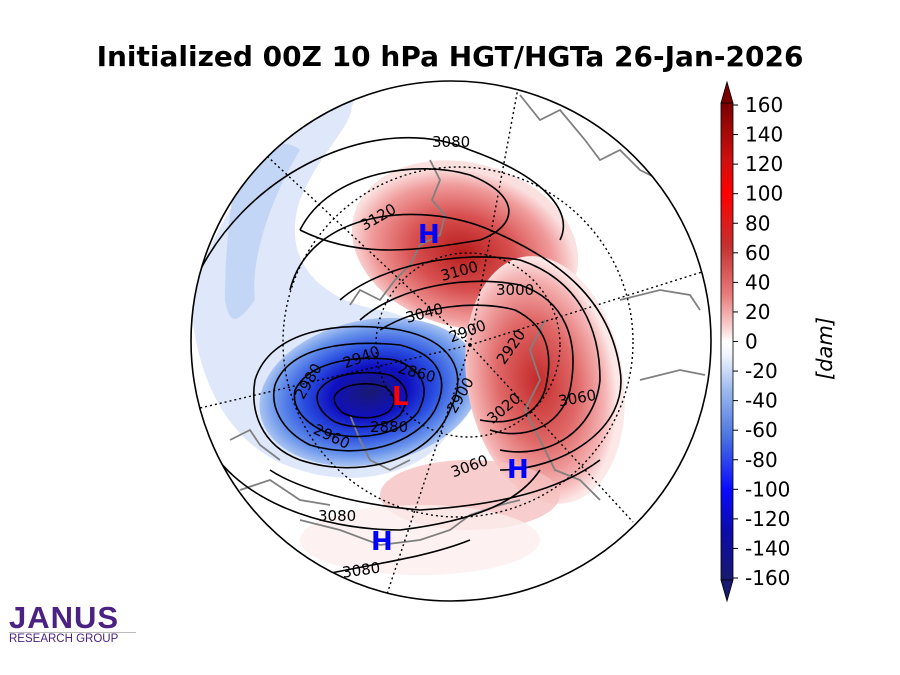 The image size is (900, 675). Describe the element at coordinates (761, 460) in the screenshot. I see `colorbar-tick-label: -80` at that location.